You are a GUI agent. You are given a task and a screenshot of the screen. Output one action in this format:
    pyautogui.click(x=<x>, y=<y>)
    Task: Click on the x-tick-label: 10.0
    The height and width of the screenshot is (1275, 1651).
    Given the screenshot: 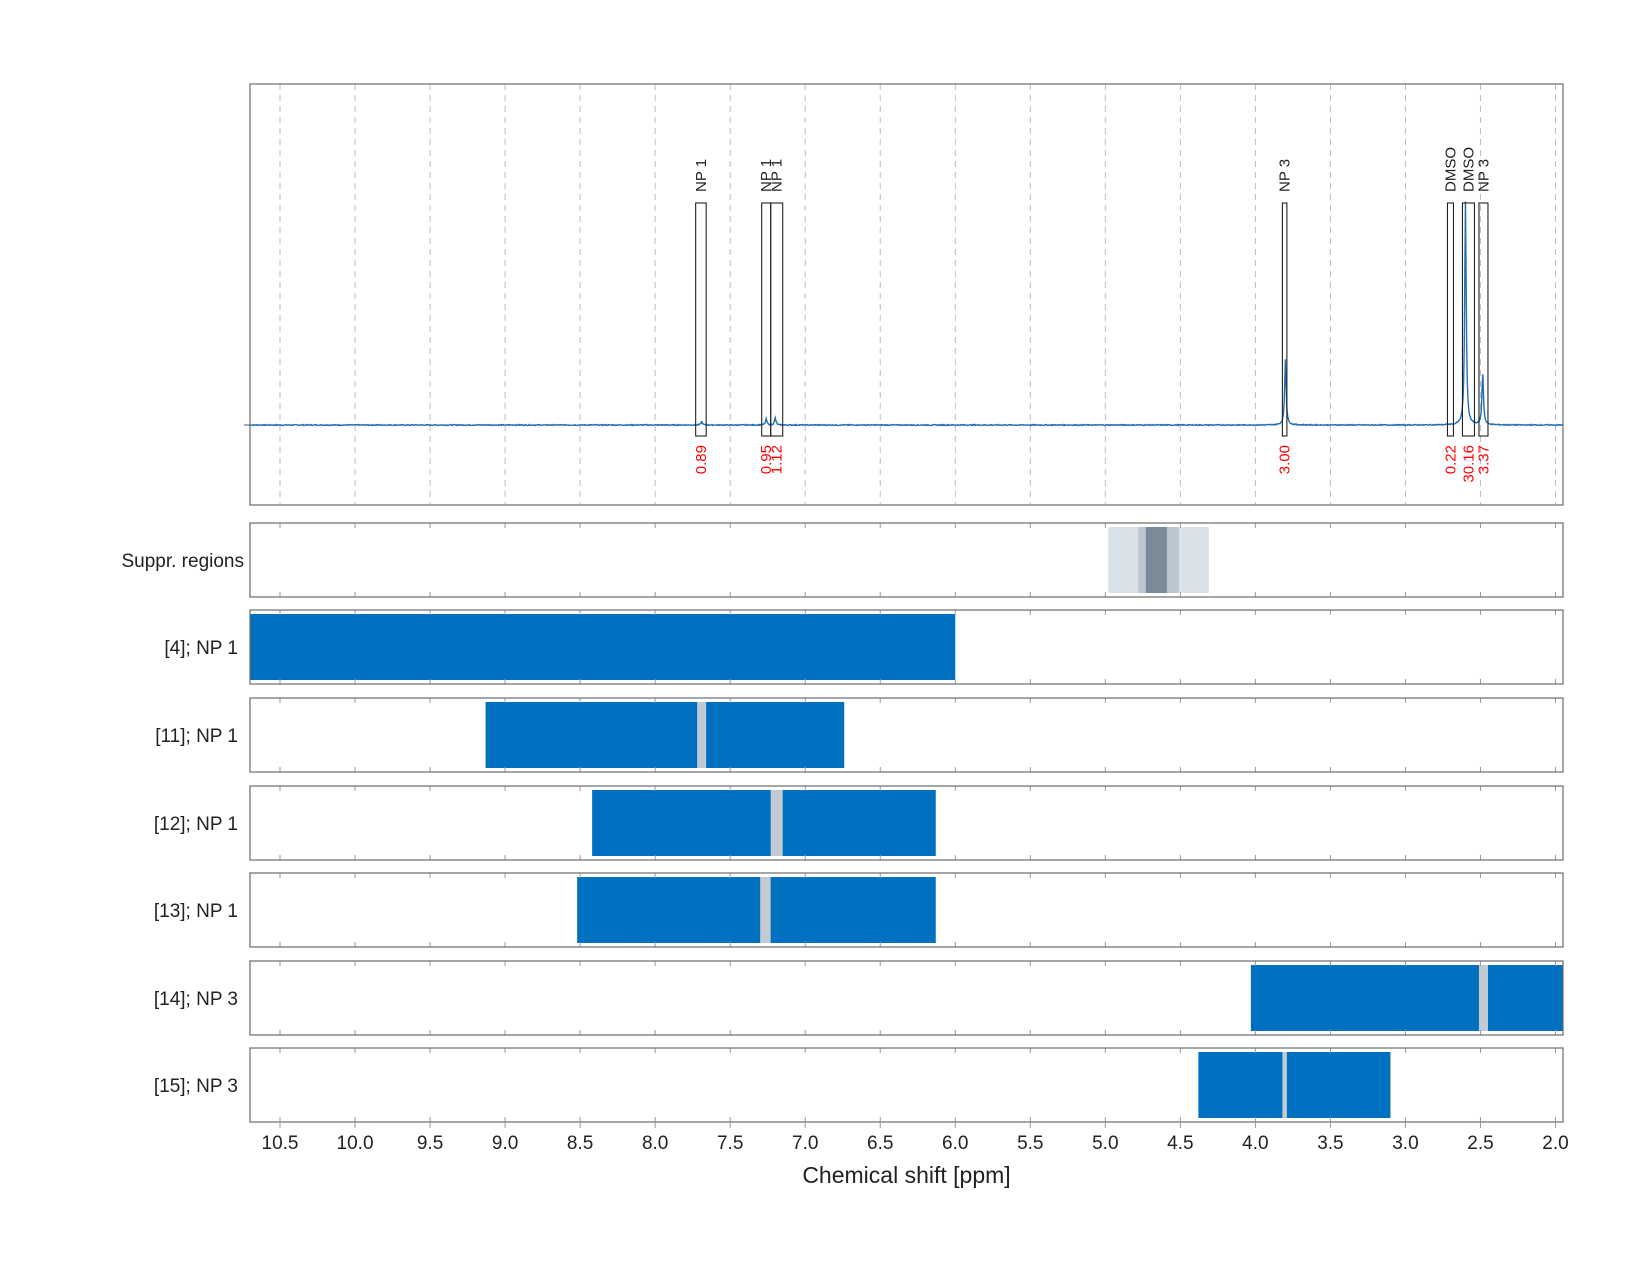 What is the action you would take?
    pyautogui.click(x=355, y=1143)
    